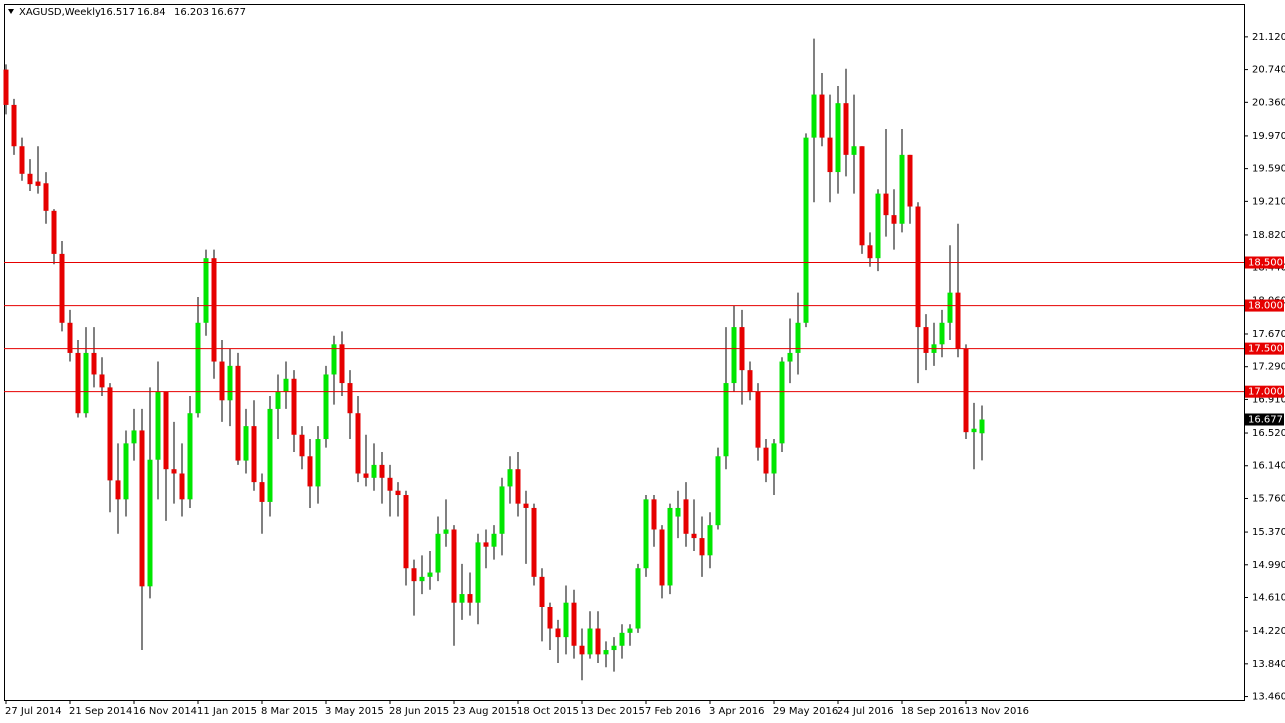  What do you see at coordinates (1268, 498) in the screenshot?
I see `y-tick-label: 15.760` at bounding box center [1268, 498].